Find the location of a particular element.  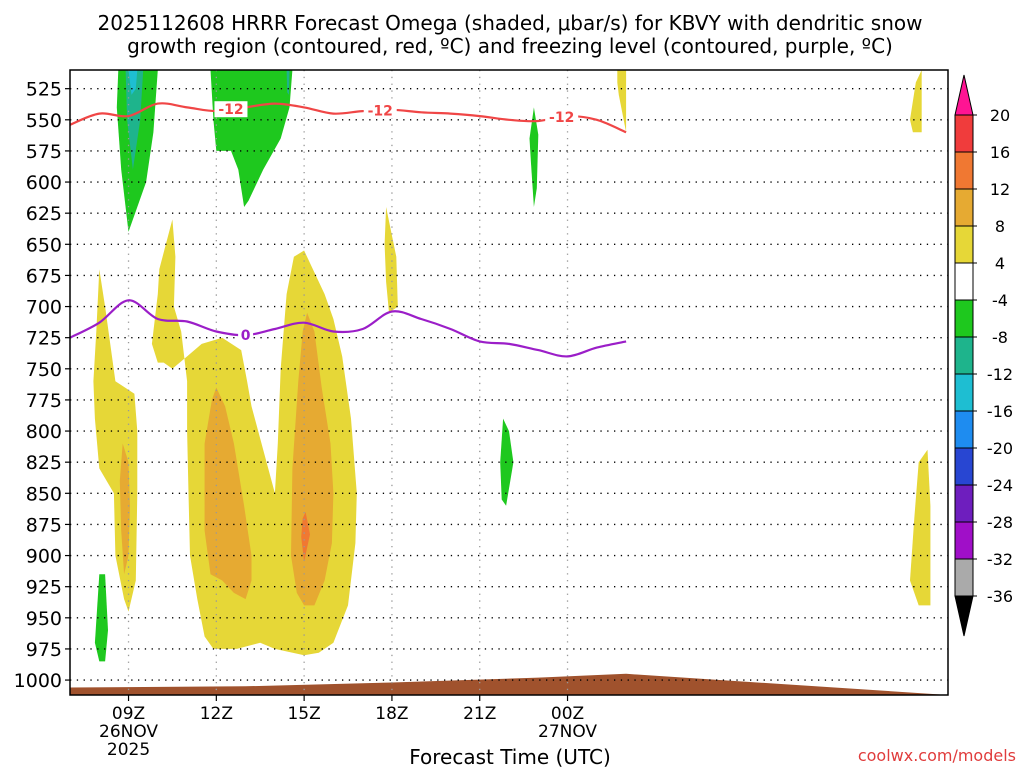

x-tick-label-00Z: 00Z is located at coordinates (567, 714).